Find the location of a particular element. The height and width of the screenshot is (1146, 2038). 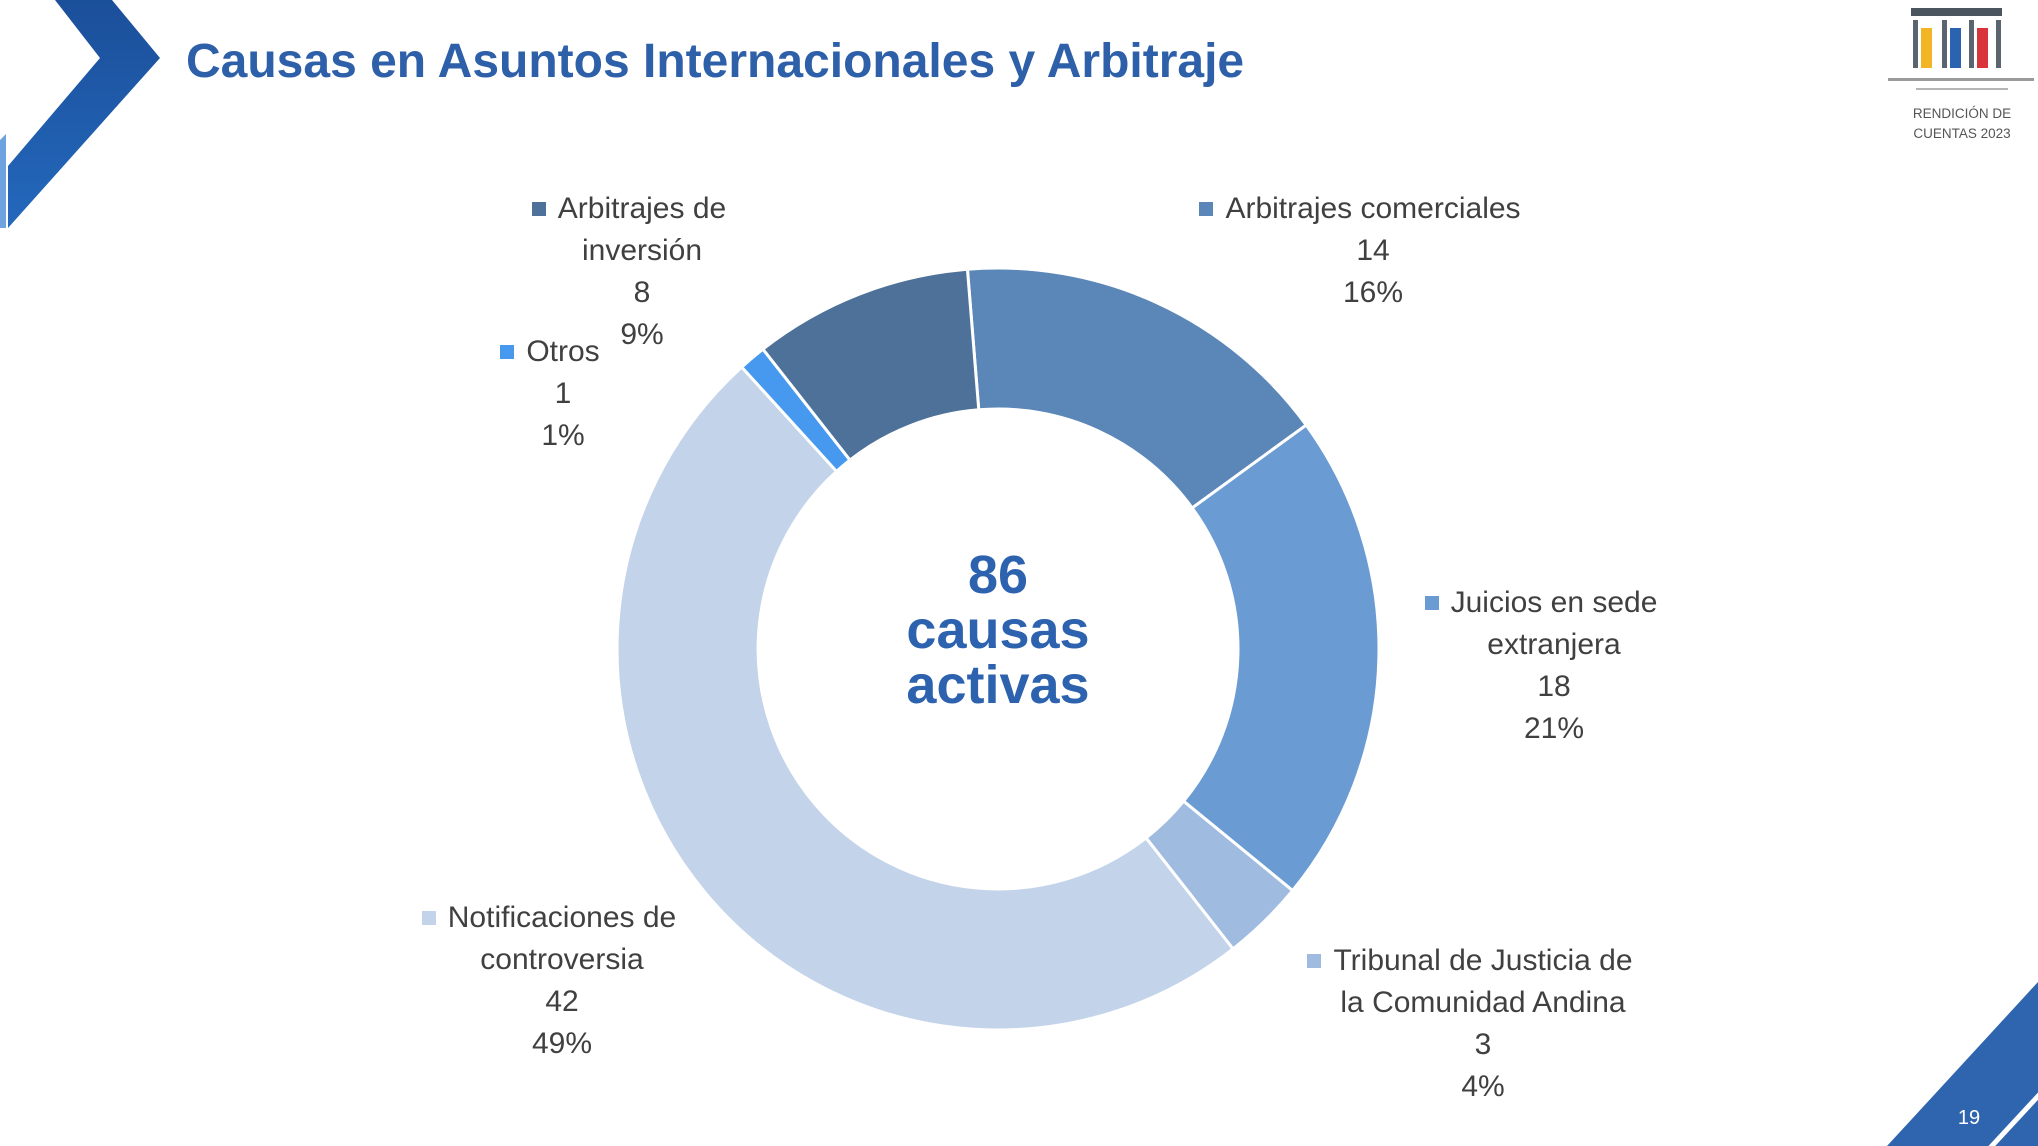

label-percent: 49% is located at coordinates (562, 1043).